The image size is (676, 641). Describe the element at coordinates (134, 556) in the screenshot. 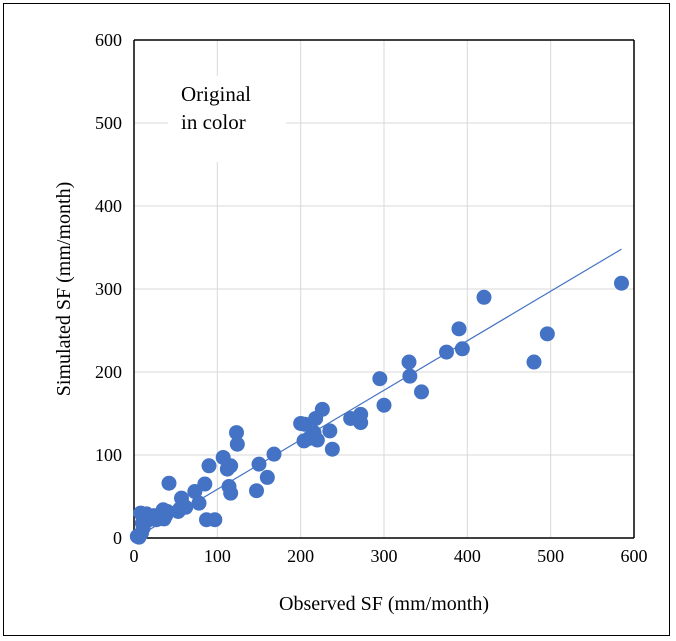

I see `x-tick-label: 0` at that location.